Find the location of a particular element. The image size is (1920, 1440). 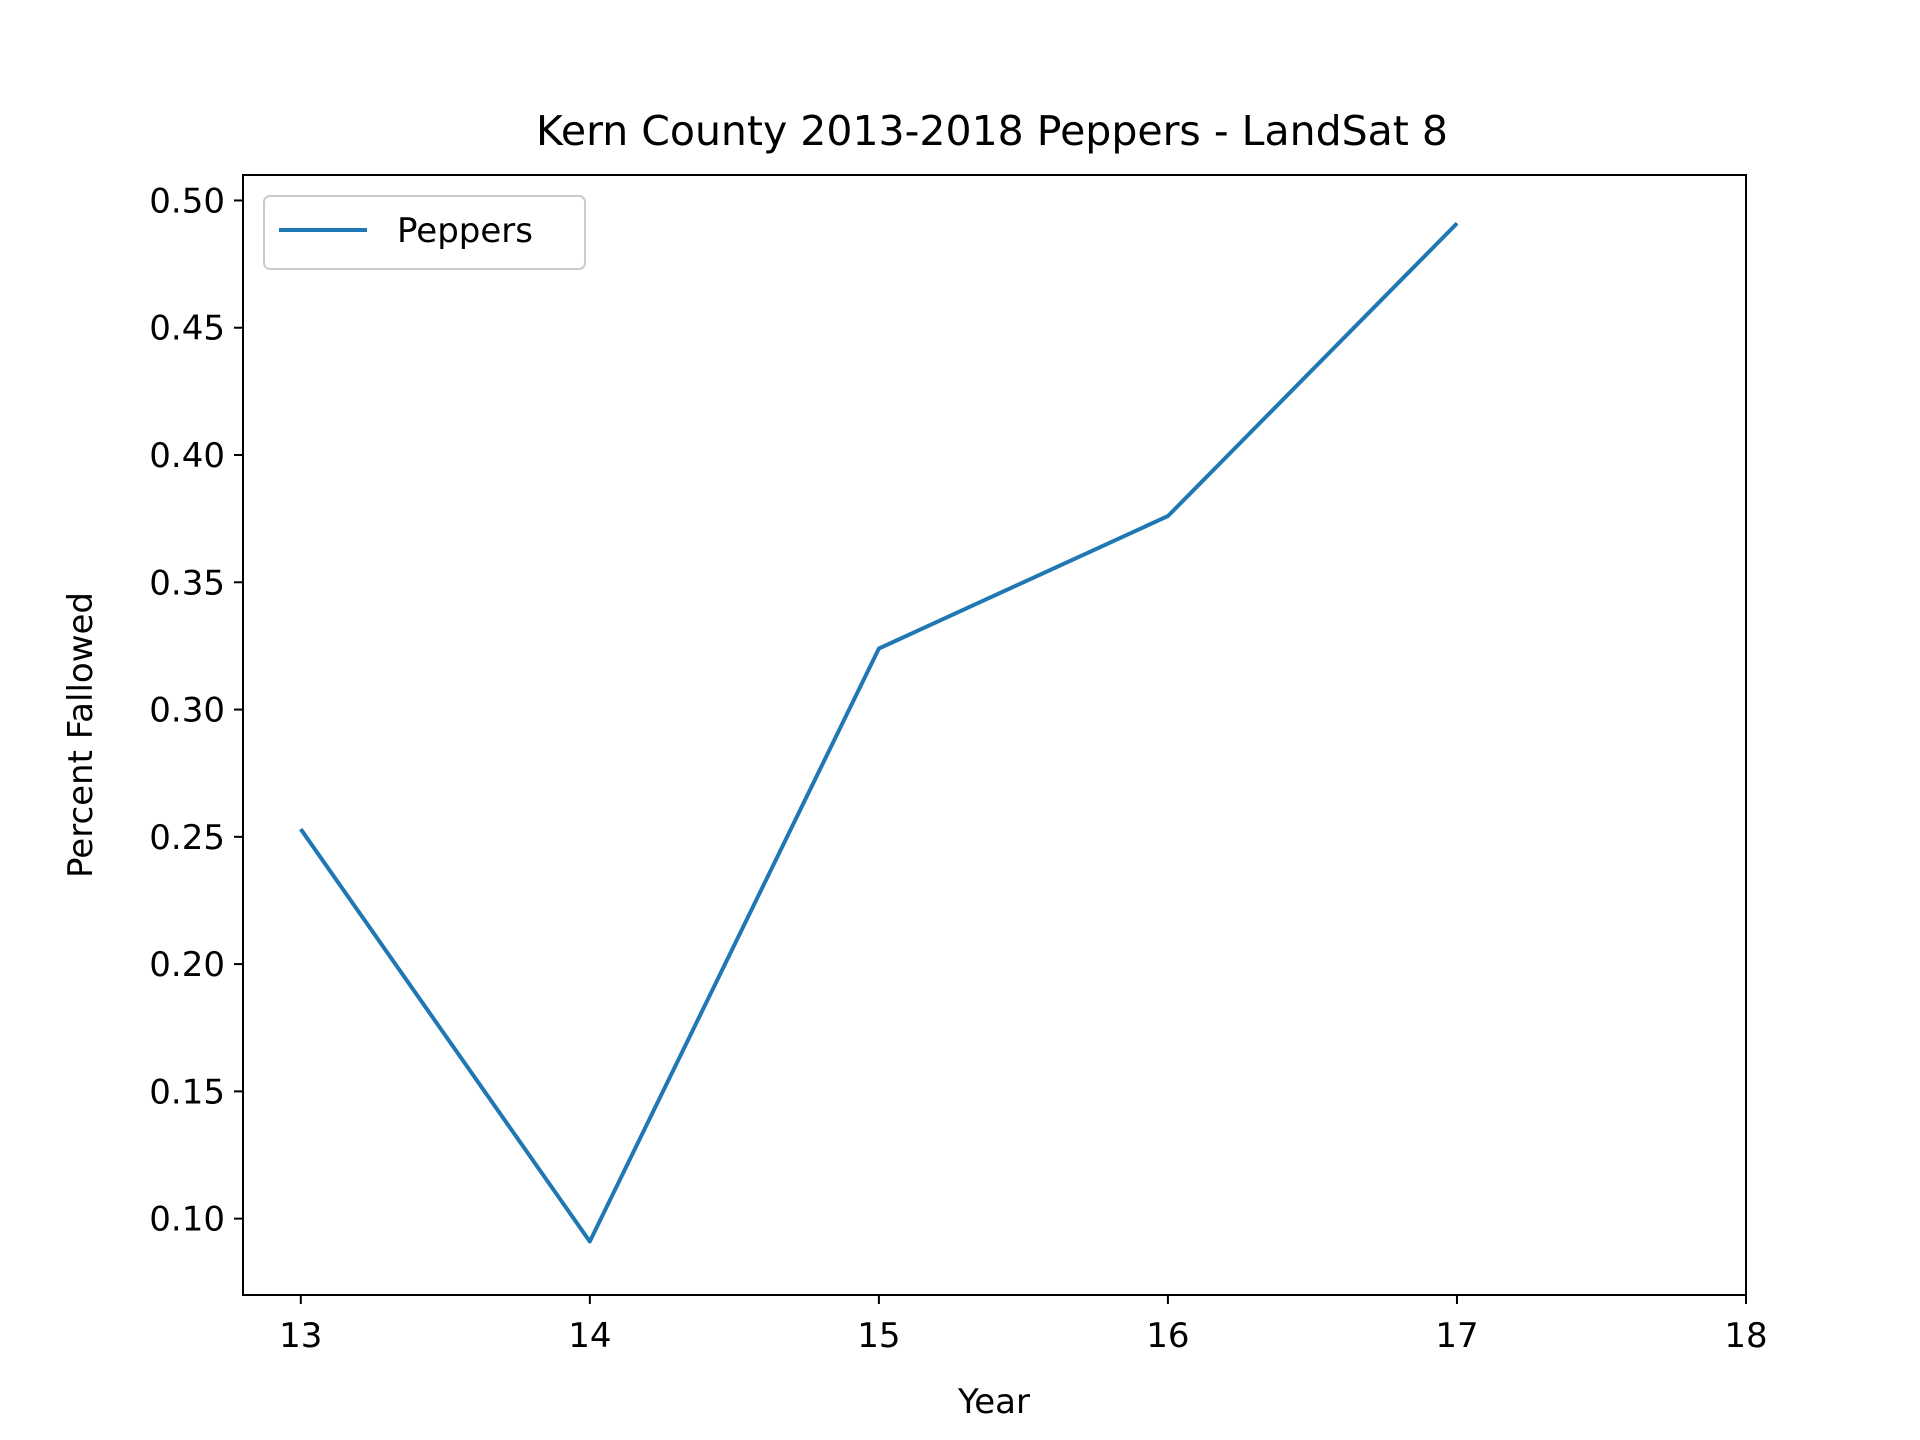

y-tick-label: 0.10 is located at coordinates (187, 1220).